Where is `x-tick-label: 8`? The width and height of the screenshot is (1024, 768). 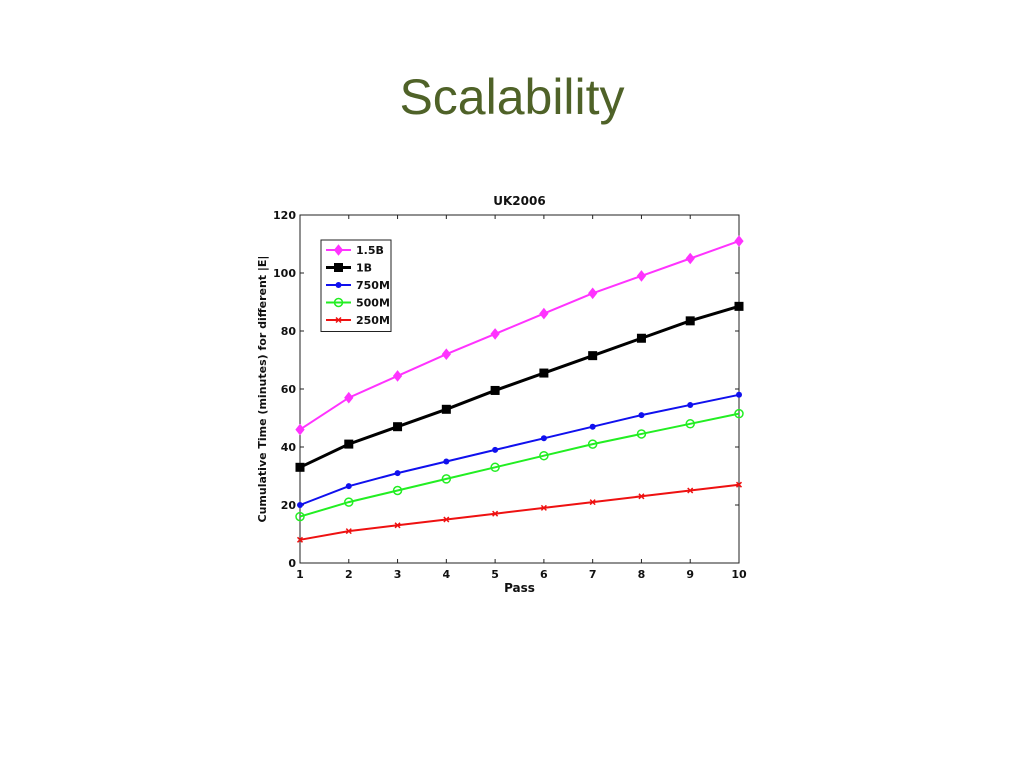
x-tick-label: 8 is located at coordinates (642, 574).